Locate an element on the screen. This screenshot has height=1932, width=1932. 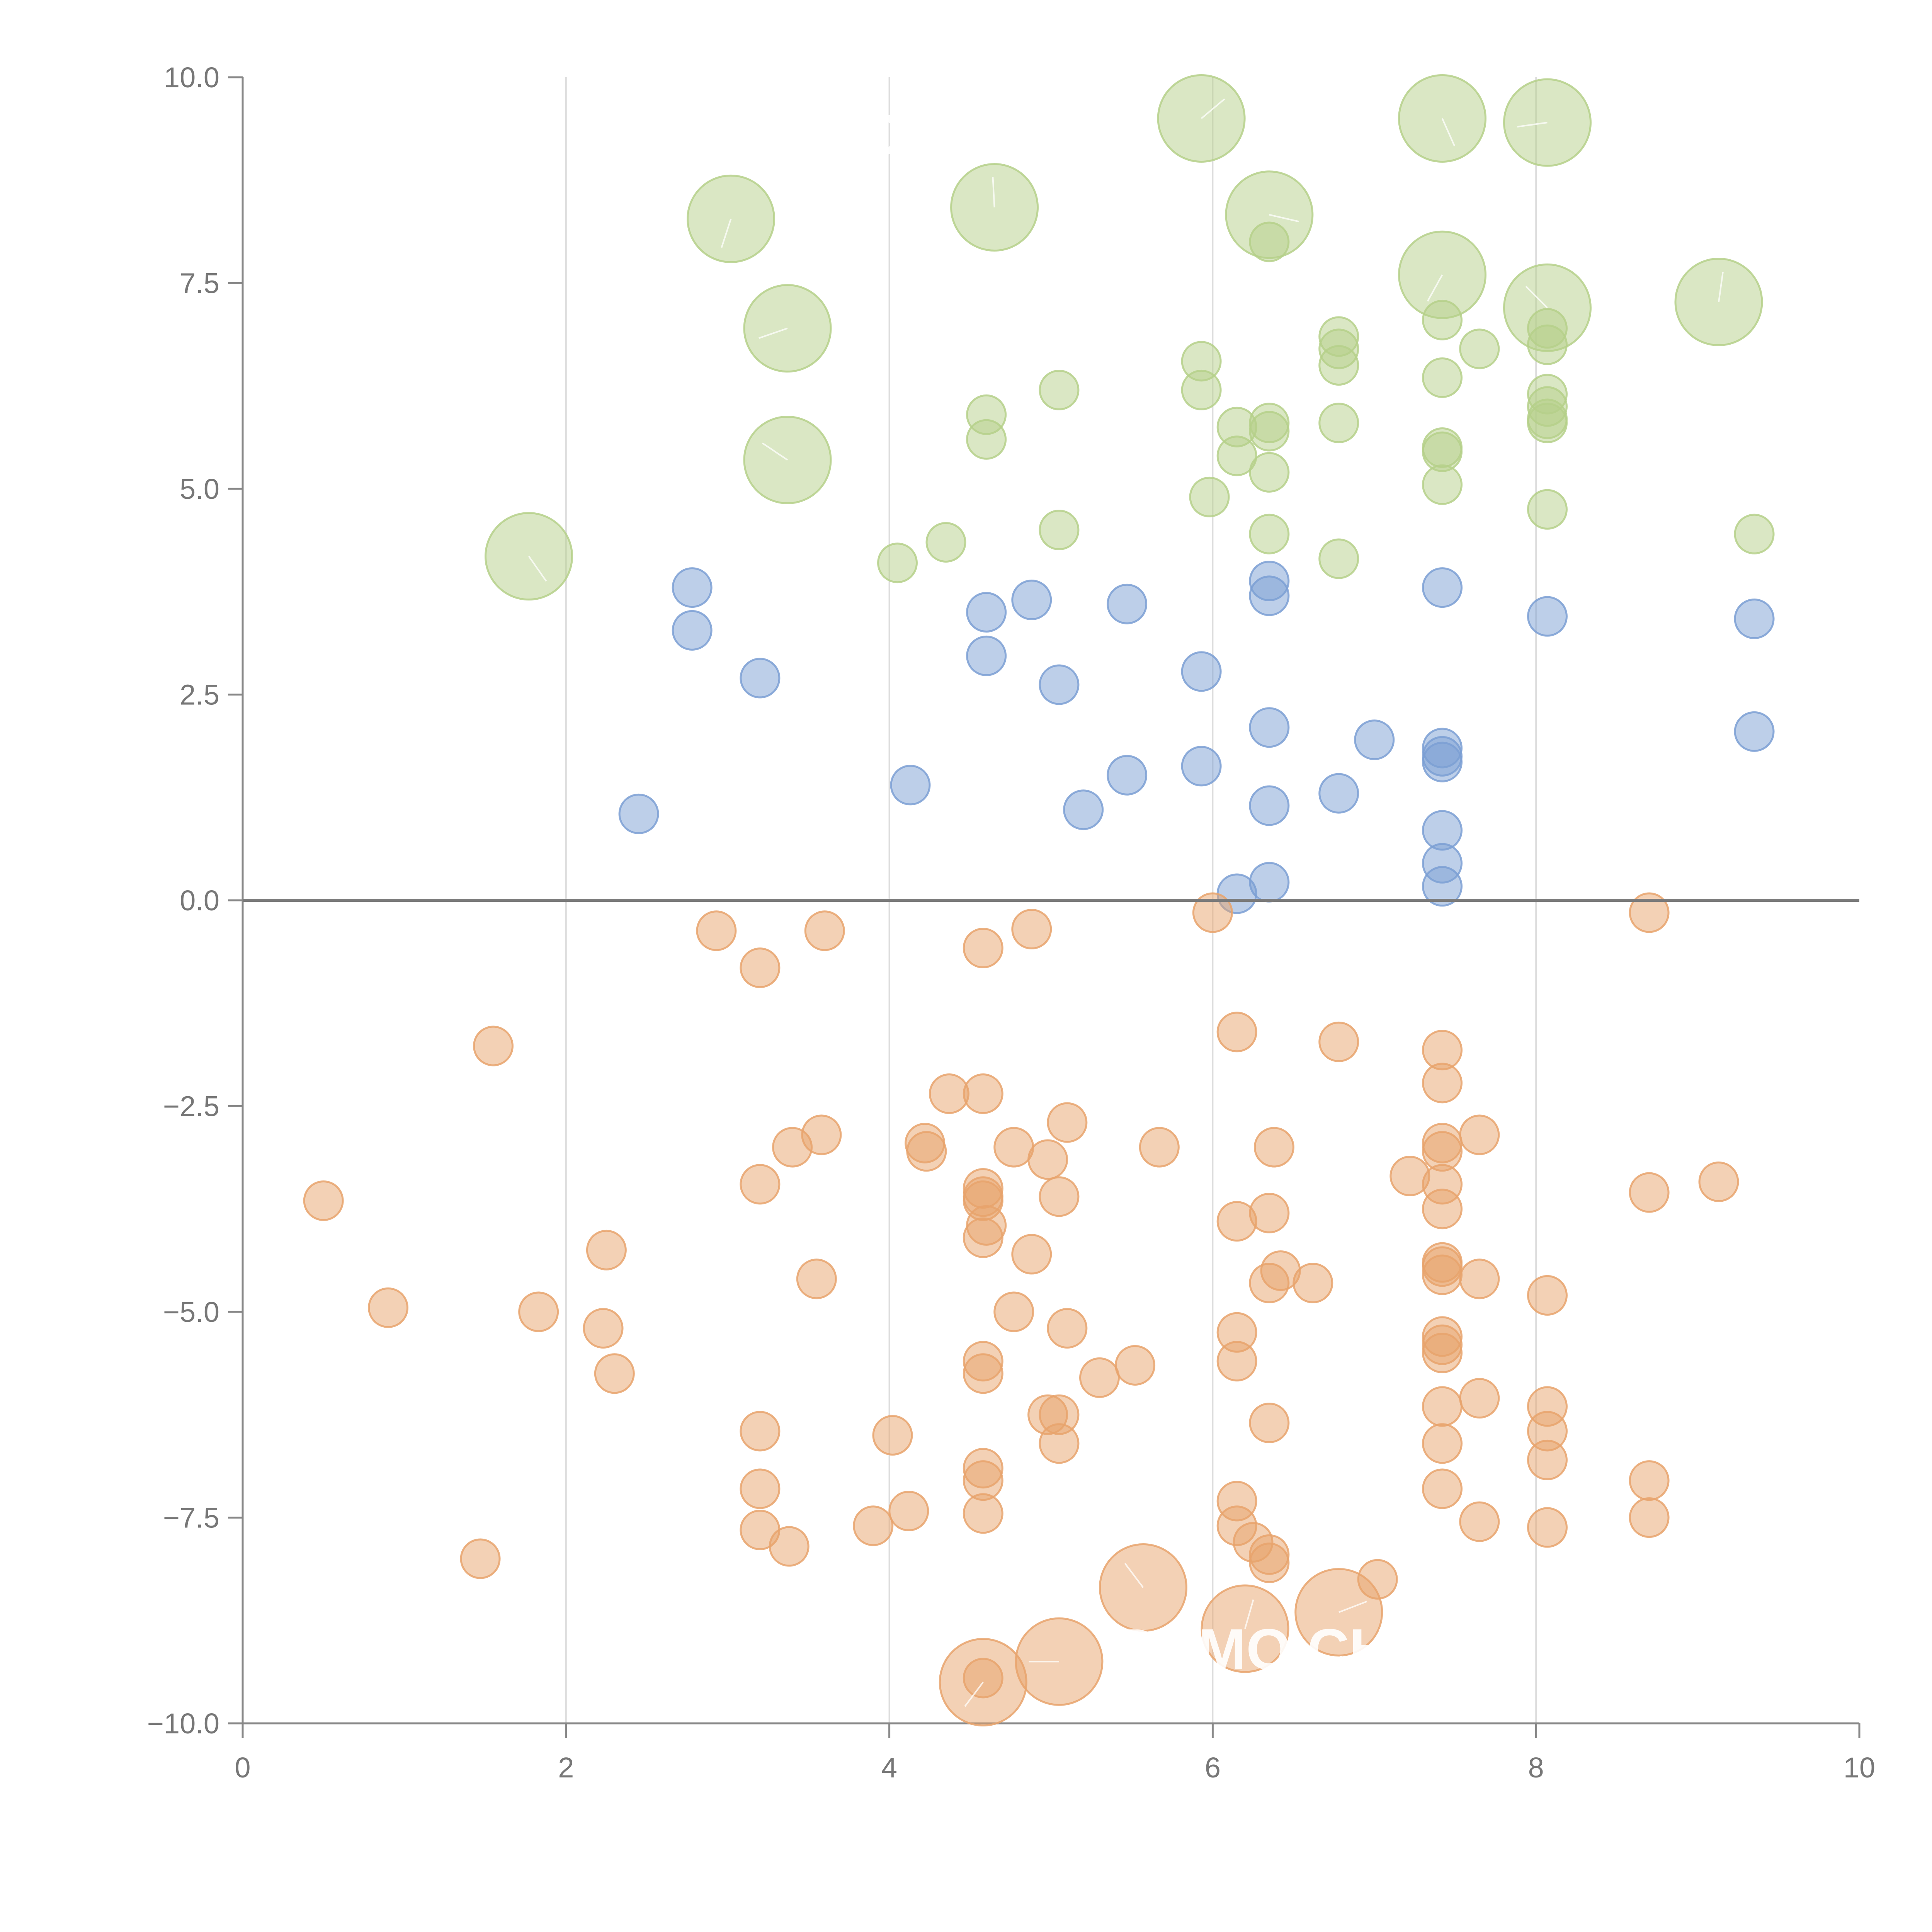
y-tick-label-7: −7.5 is located at coordinates (191, 1518).